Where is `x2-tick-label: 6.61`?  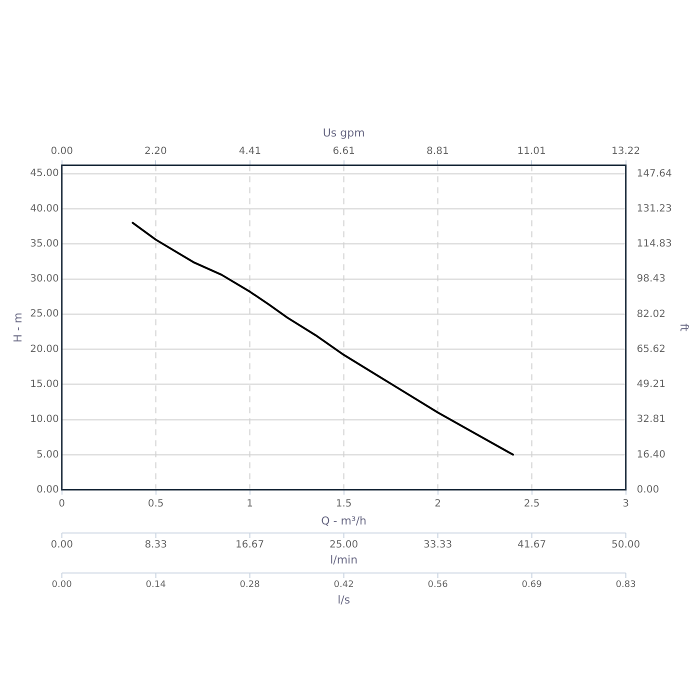 x2-tick-label: 6.61 is located at coordinates (343, 151).